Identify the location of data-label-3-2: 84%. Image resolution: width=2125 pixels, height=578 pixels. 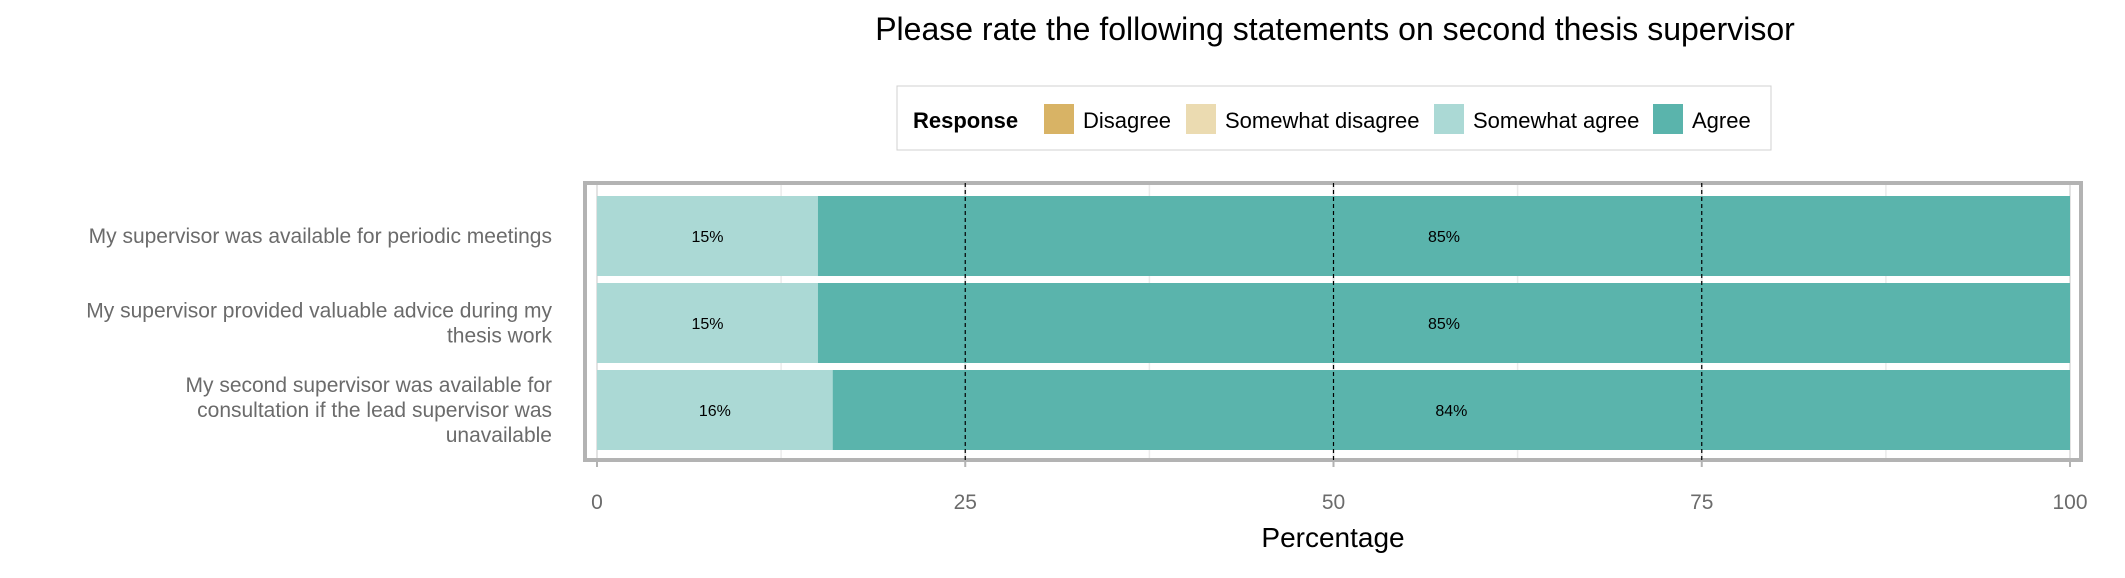
(1451, 411).